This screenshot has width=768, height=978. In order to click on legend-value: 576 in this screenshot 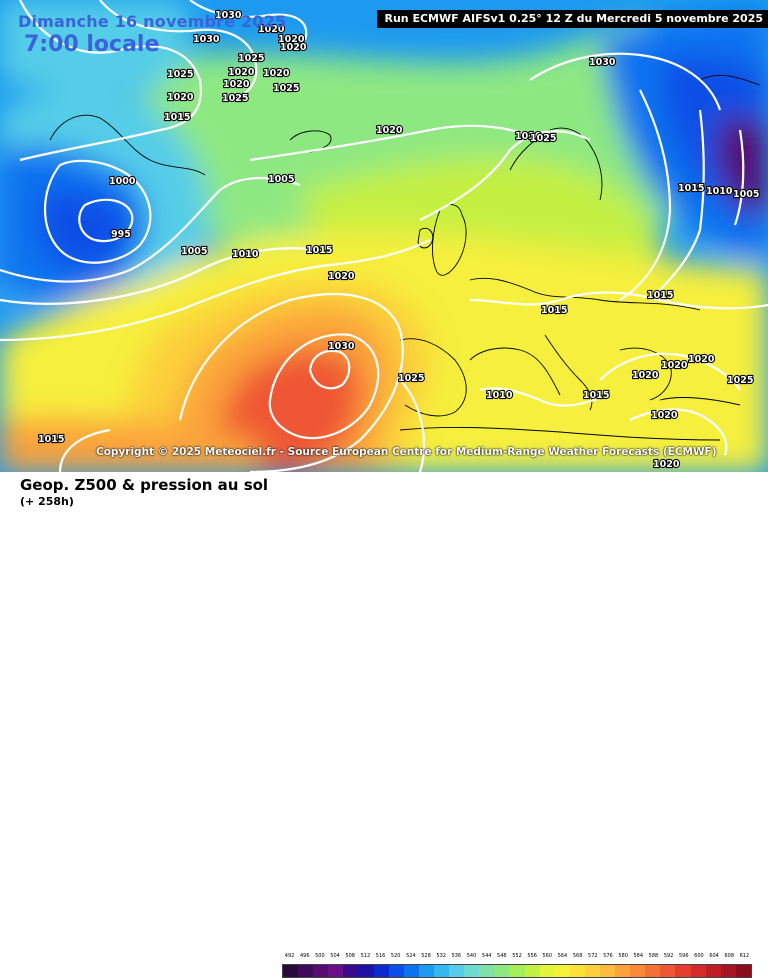, I will do `click(608, 956)`.